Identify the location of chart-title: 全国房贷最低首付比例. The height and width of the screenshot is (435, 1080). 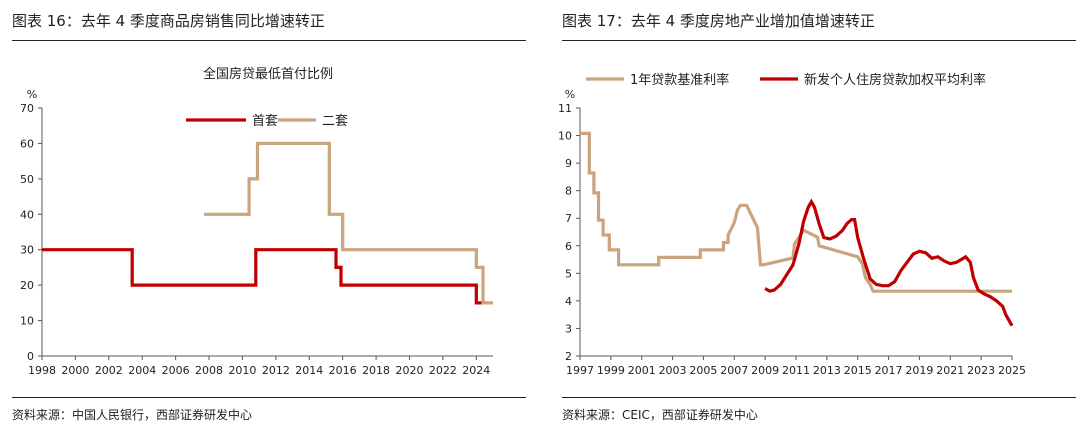
(268, 74).